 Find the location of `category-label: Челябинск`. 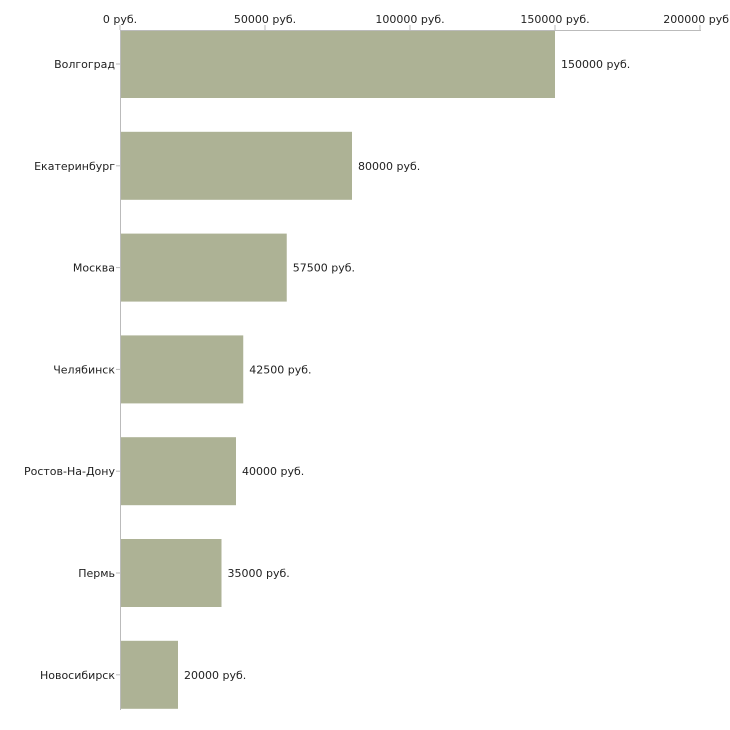

category-label: Челябинск is located at coordinates (84, 369).